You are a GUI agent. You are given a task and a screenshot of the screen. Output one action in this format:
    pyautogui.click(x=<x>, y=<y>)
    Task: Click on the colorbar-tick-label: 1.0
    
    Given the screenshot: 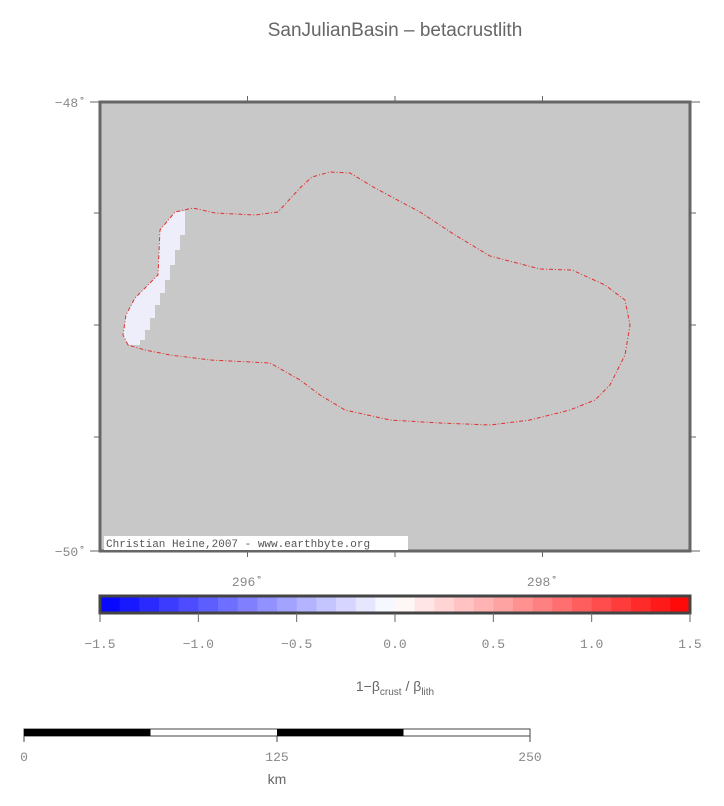 What is the action you would take?
    pyautogui.click(x=591, y=644)
    